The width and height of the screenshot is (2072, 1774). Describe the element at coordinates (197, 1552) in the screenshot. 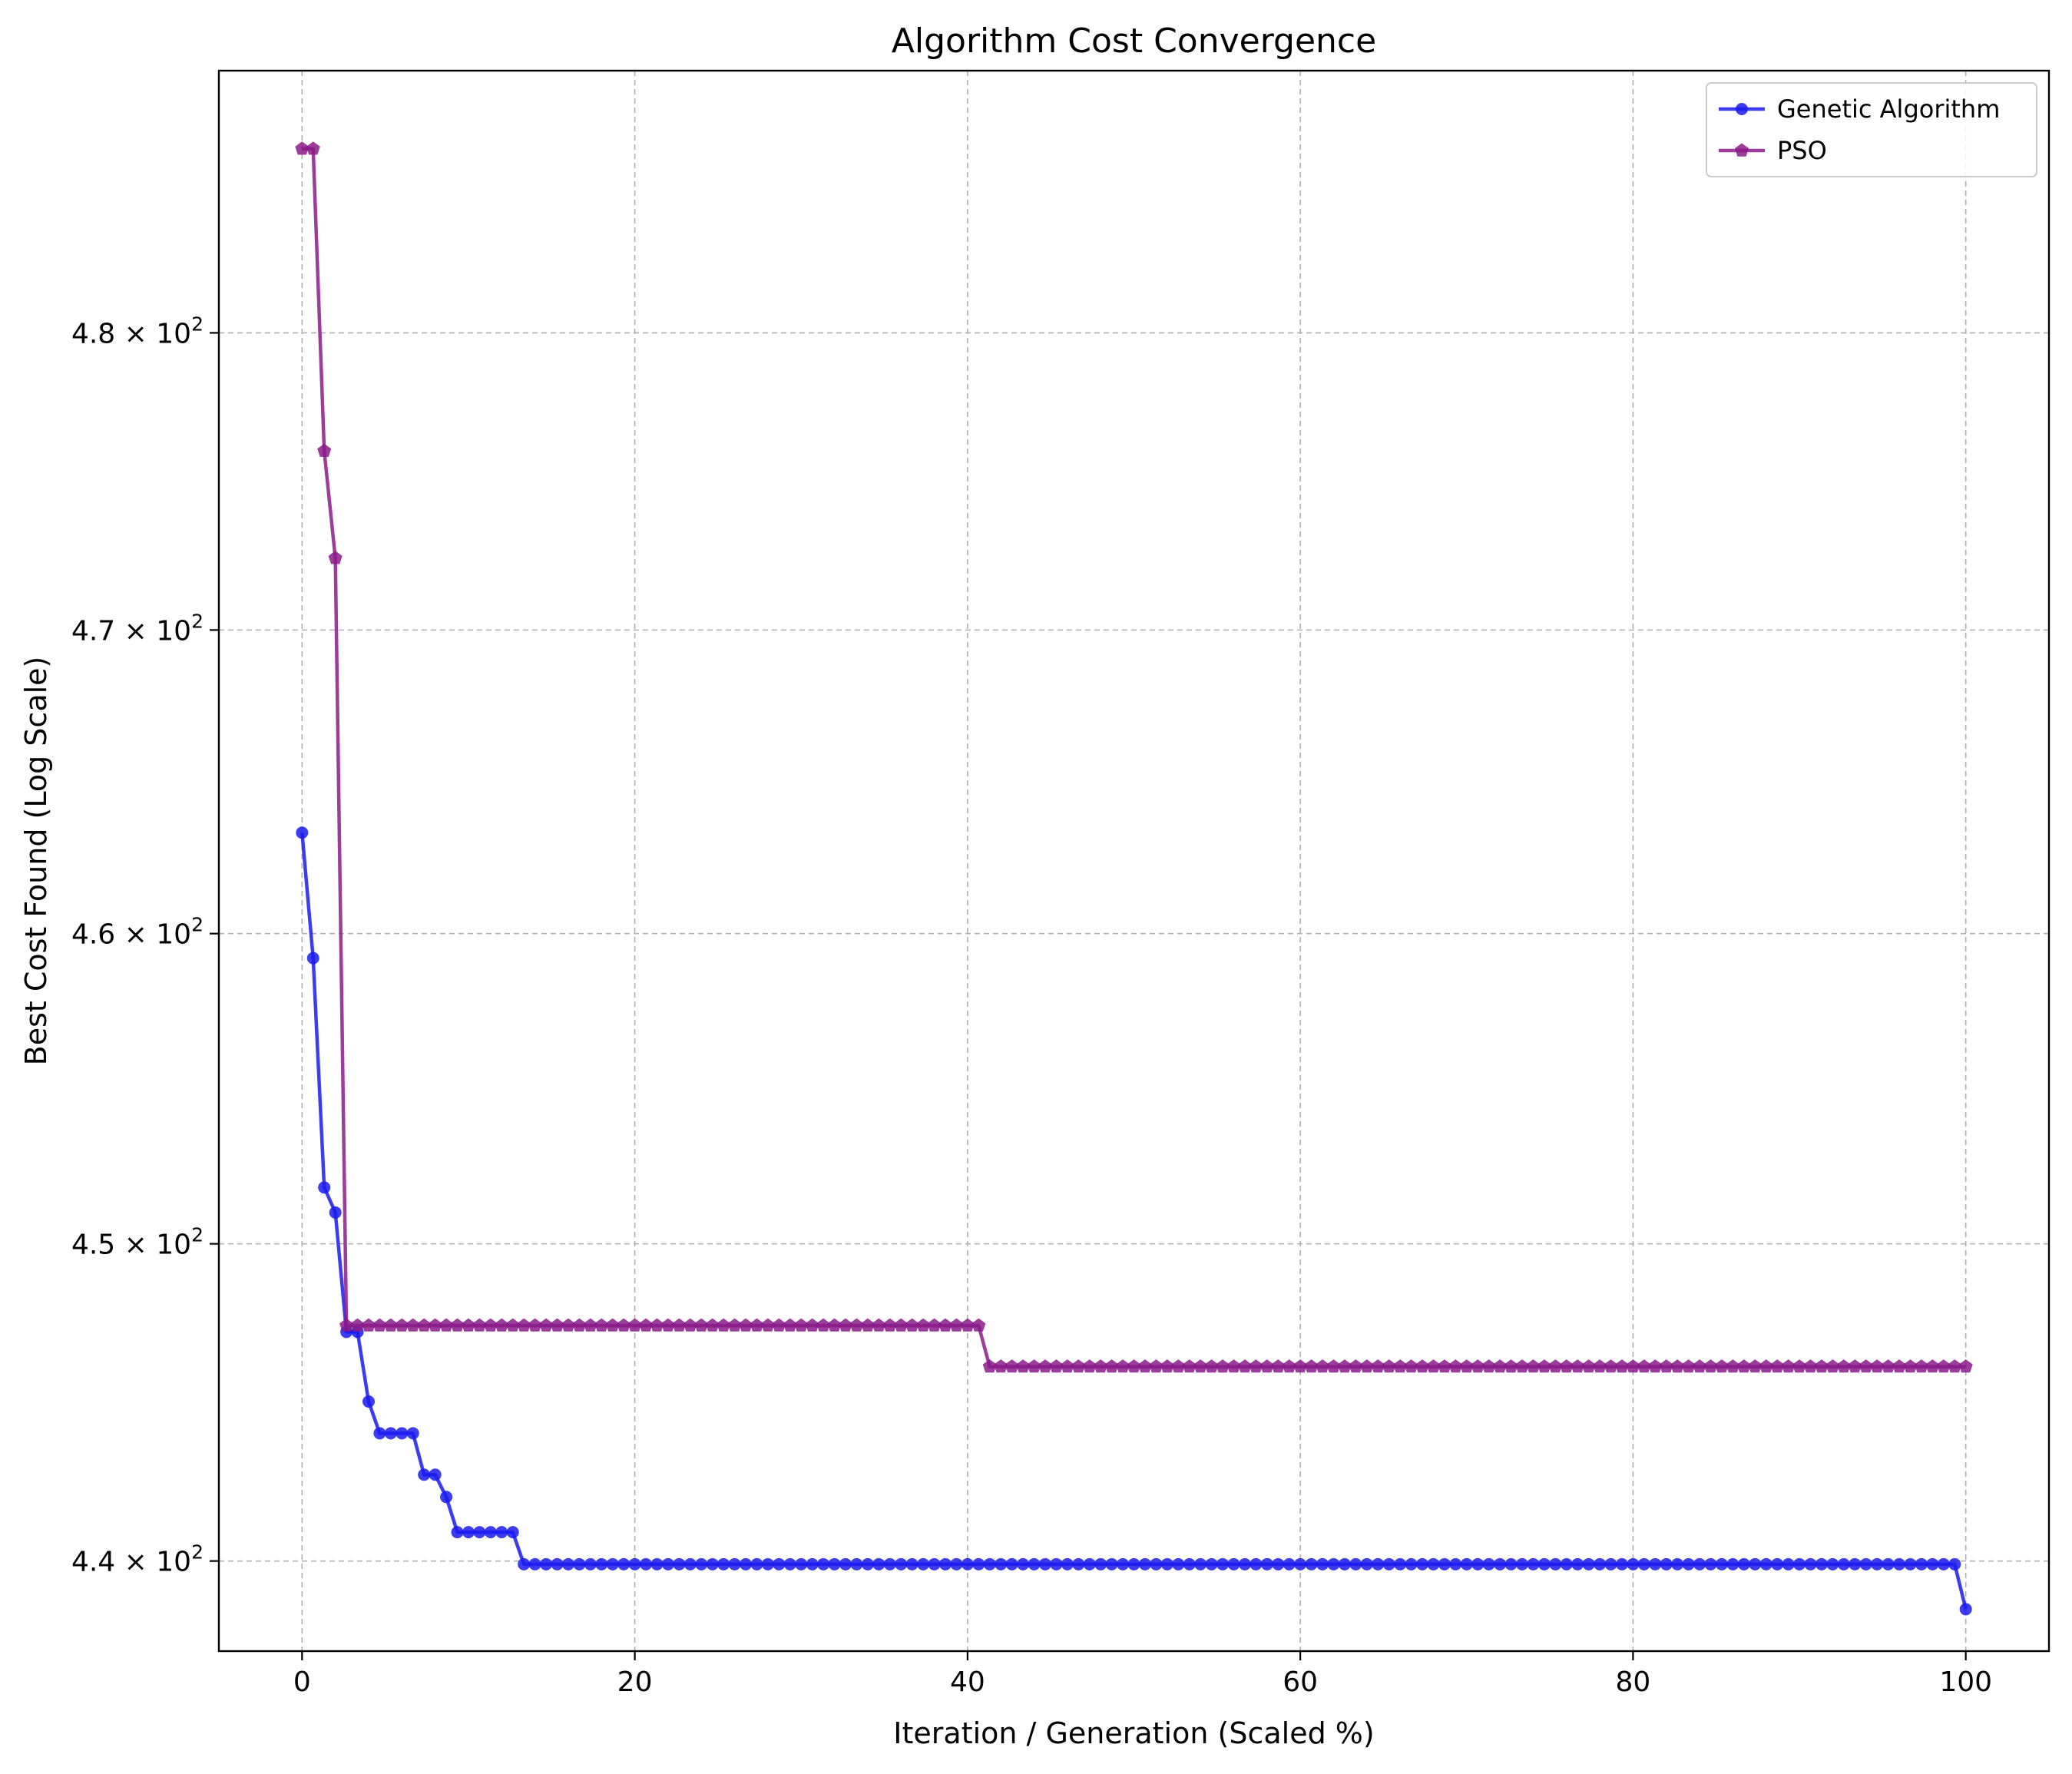

I see `y-tick-exponent: 2` at that location.